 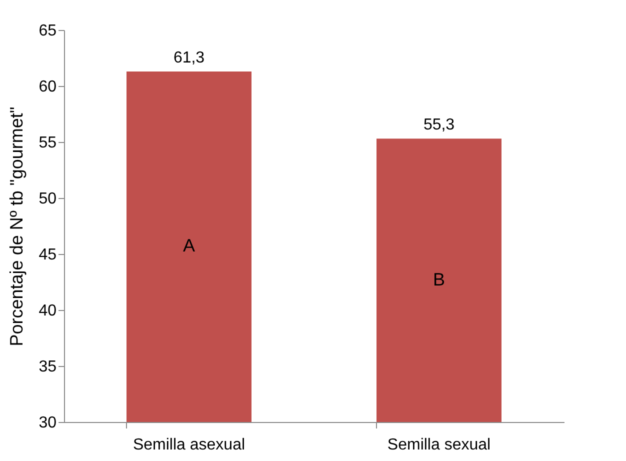 I want to click on annotation: B, so click(x=439, y=279).